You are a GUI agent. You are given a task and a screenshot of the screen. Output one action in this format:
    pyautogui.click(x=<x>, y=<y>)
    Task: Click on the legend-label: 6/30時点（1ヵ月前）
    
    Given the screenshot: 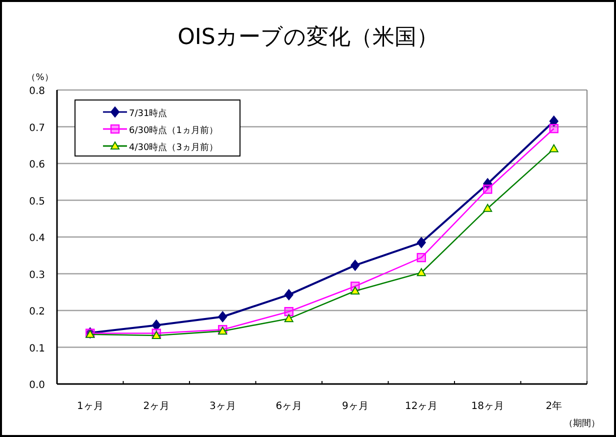 What is the action you would take?
    pyautogui.click(x=173, y=130)
    